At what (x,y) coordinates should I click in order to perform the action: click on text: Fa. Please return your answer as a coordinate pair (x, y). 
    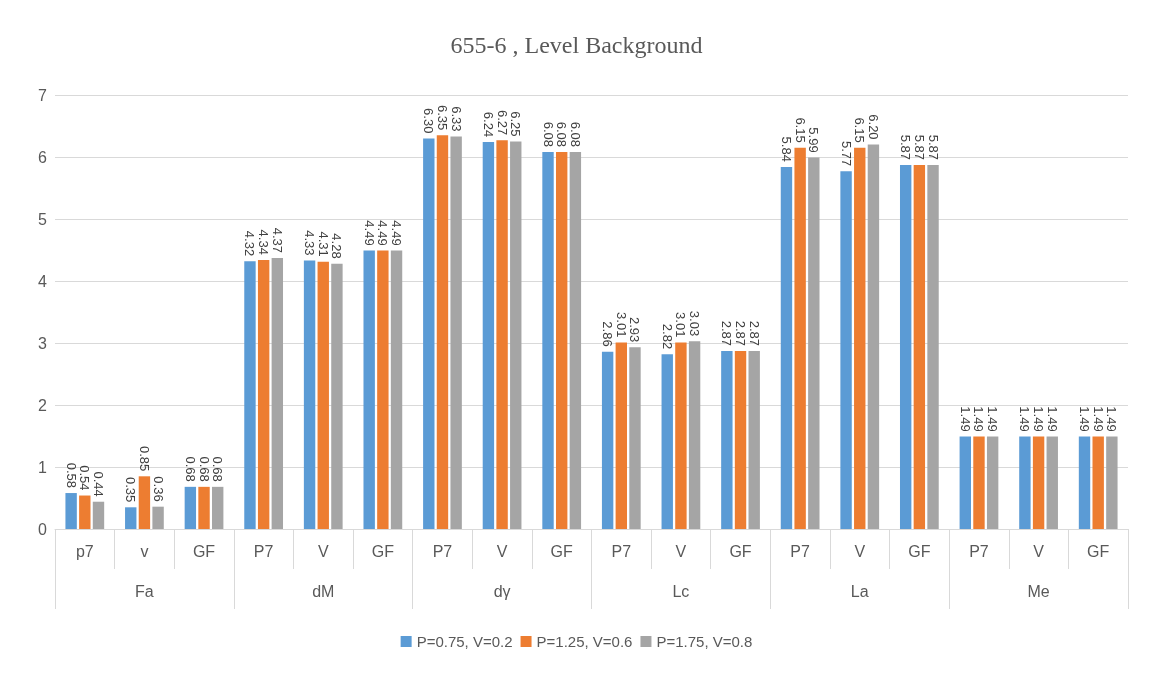
    Looking at the image, I should click on (144, 591).